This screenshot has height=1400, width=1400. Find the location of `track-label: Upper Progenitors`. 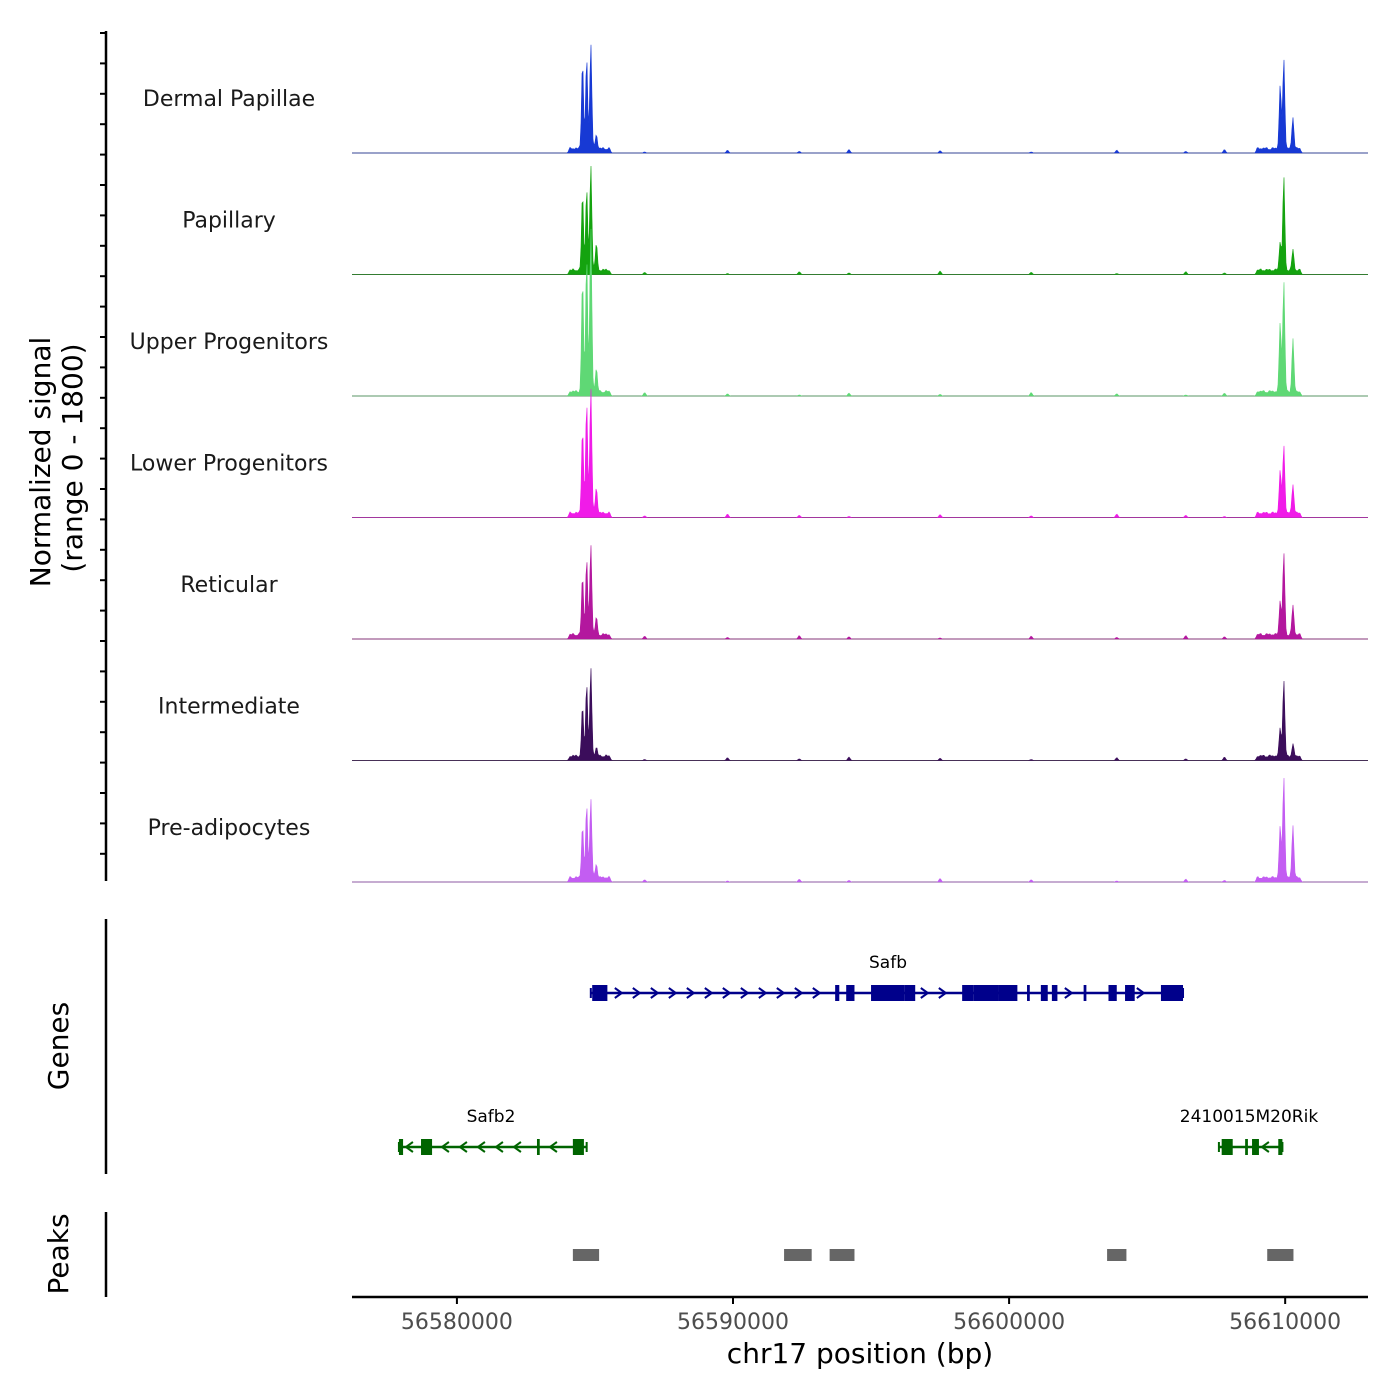

track-label: Upper Progenitors is located at coordinates (229, 342).